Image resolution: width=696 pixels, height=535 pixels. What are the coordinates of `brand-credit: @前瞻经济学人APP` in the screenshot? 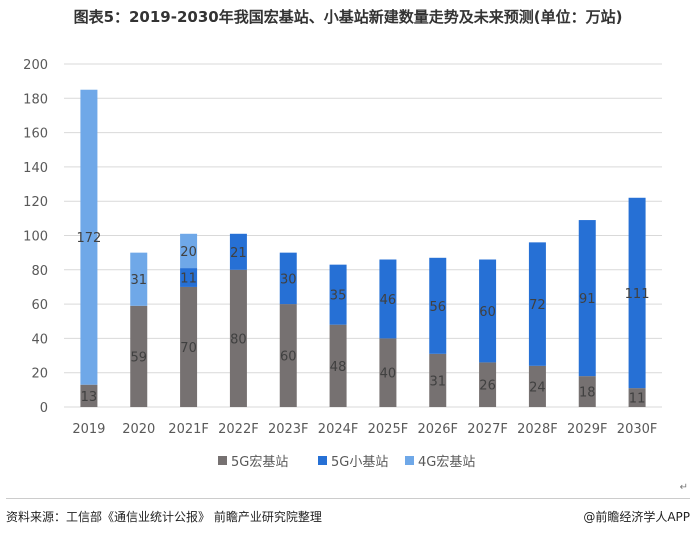 It's located at (636, 517).